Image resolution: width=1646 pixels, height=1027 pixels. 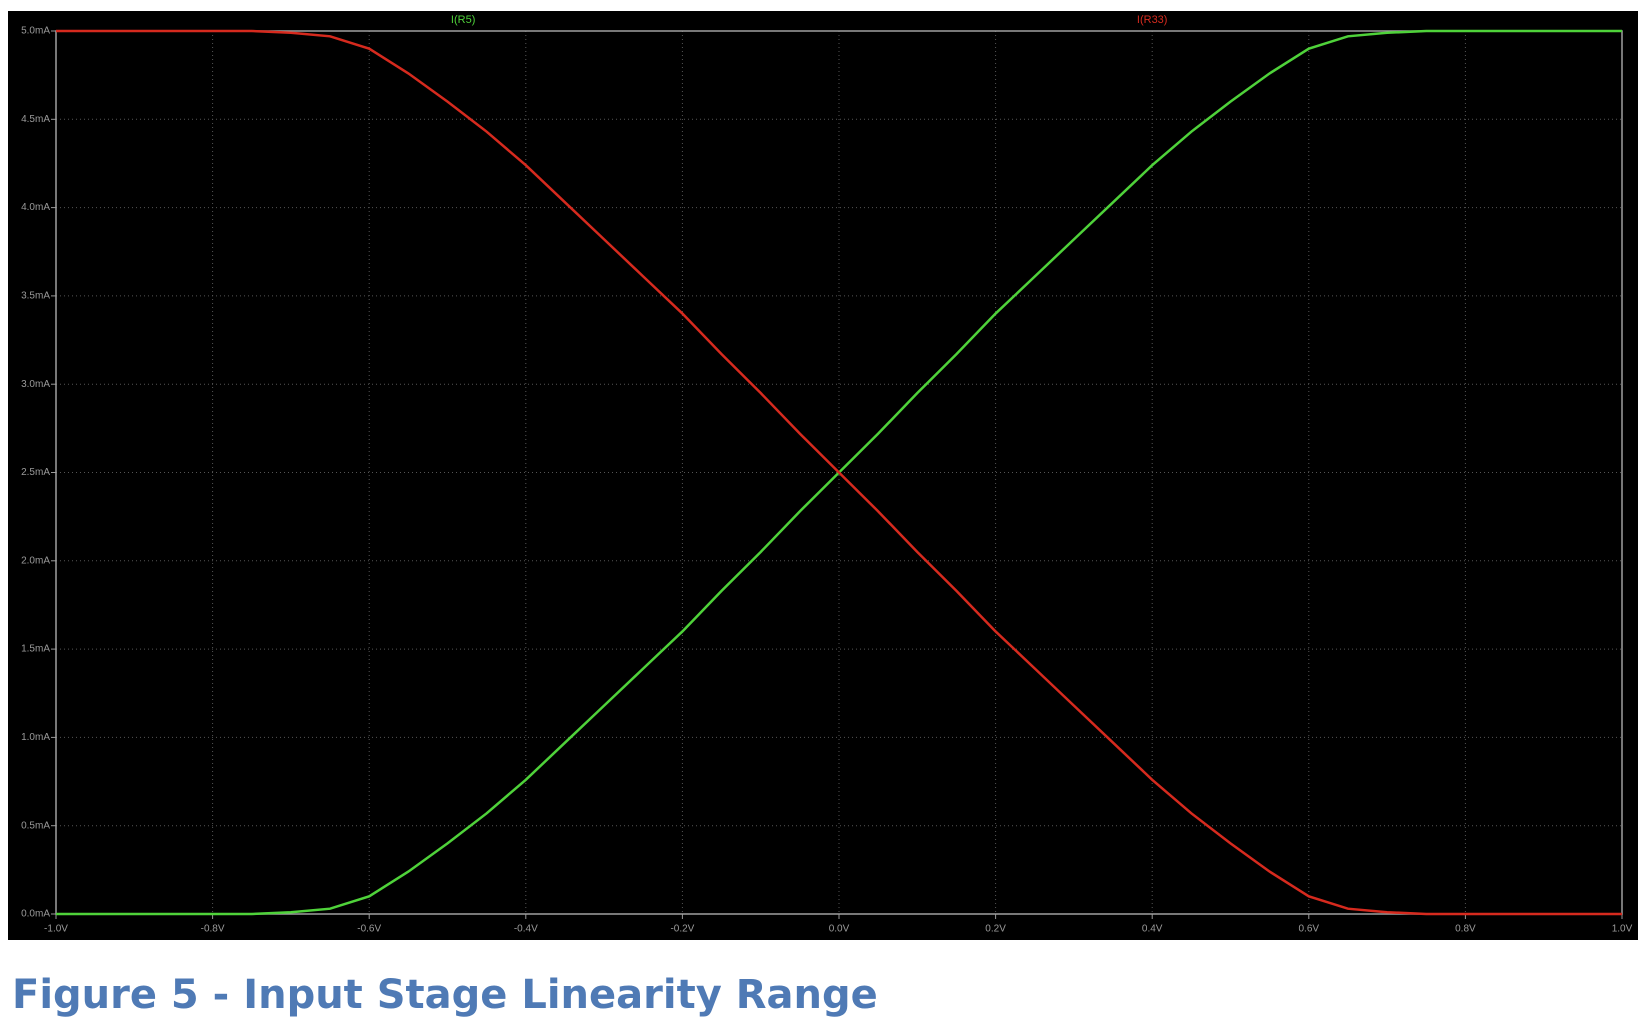 What do you see at coordinates (1465, 929) in the screenshot?
I see `x-tick-label: 0.8V` at bounding box center [1465, 929].